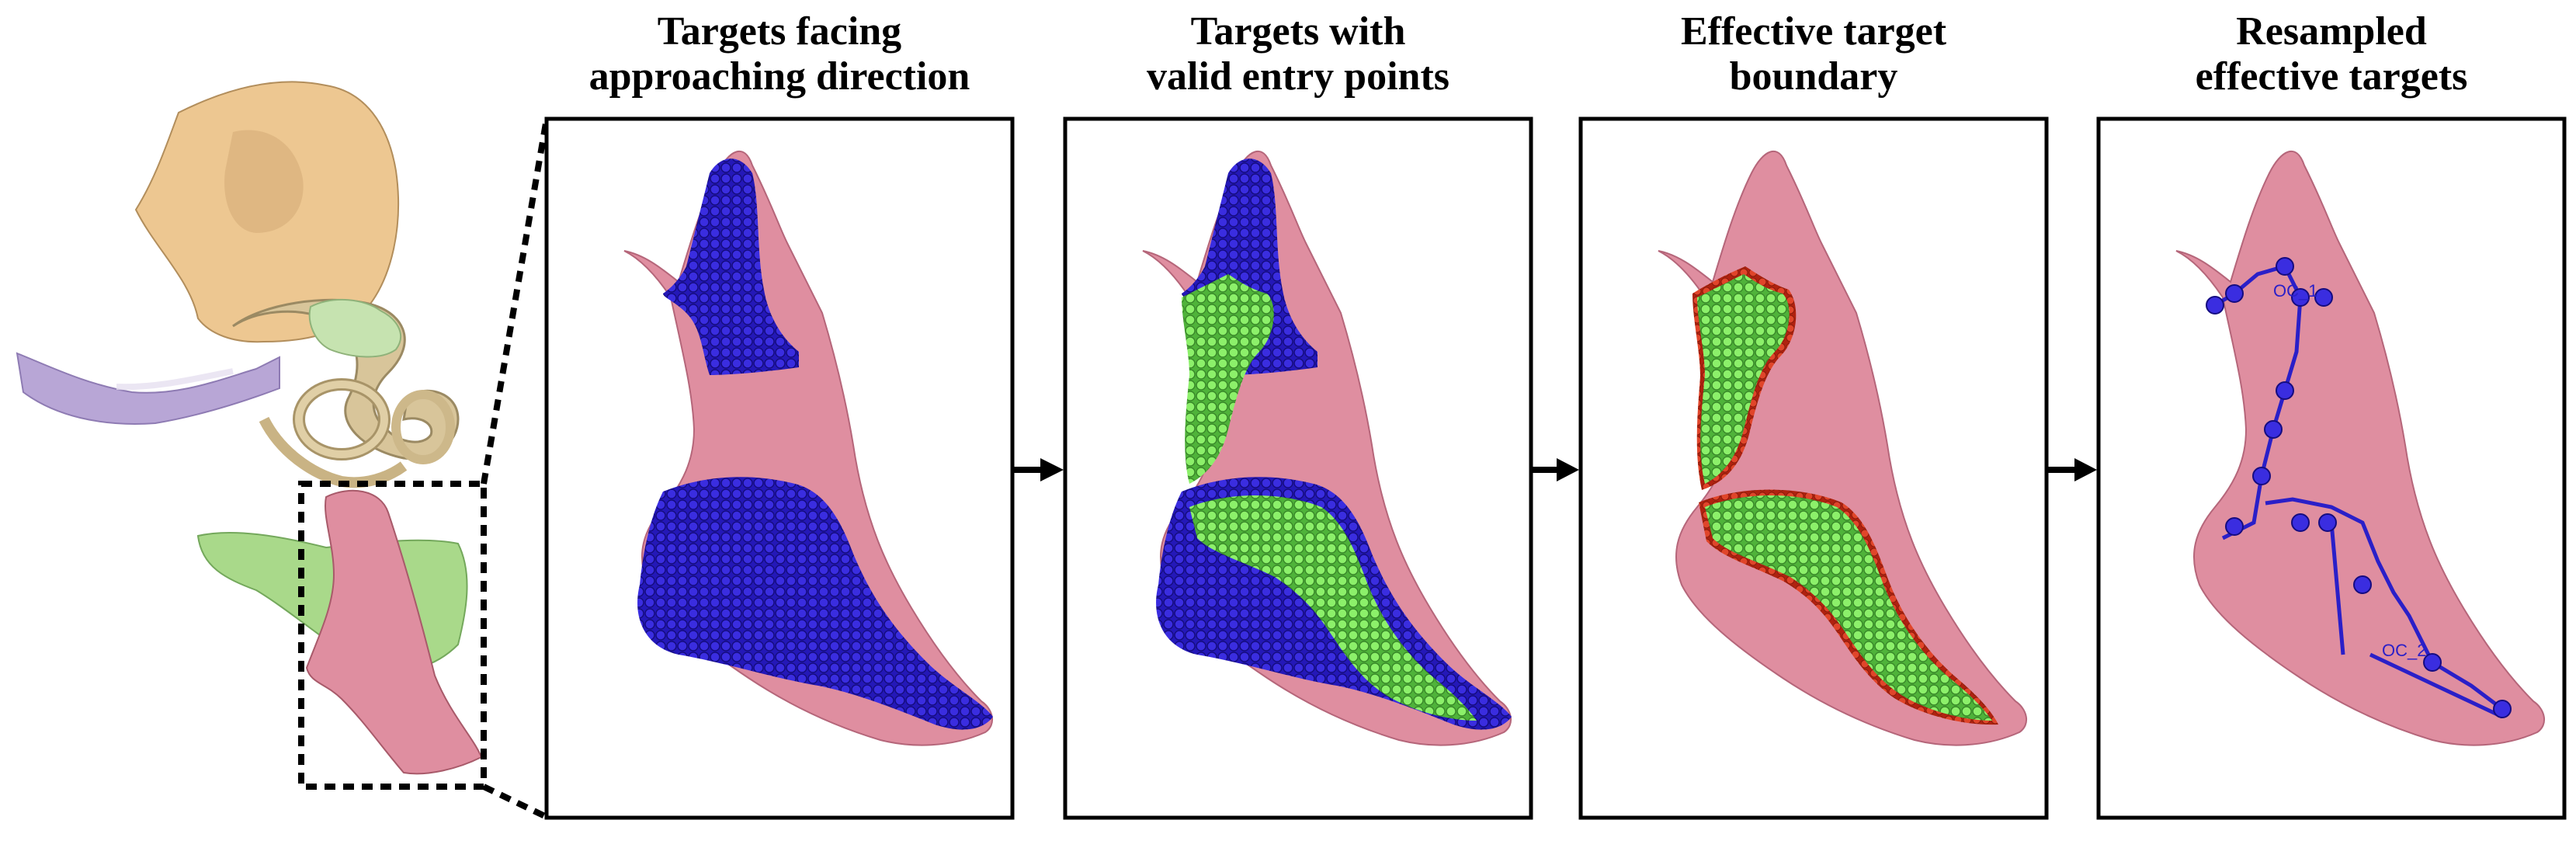  What do you see at coordinates (815, 604) in the screenshot?
I see `blue-target-region-lower` at bounding box center [815, 604].